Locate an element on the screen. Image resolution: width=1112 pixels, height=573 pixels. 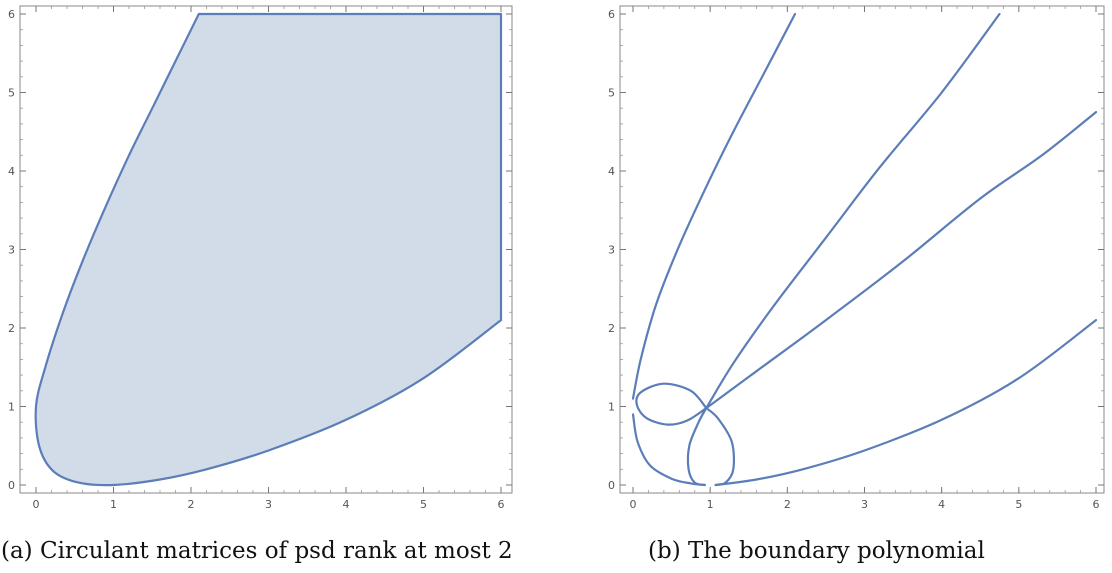
caption-b: (b) The boundary polynomial is located at coordinates (816, 551).